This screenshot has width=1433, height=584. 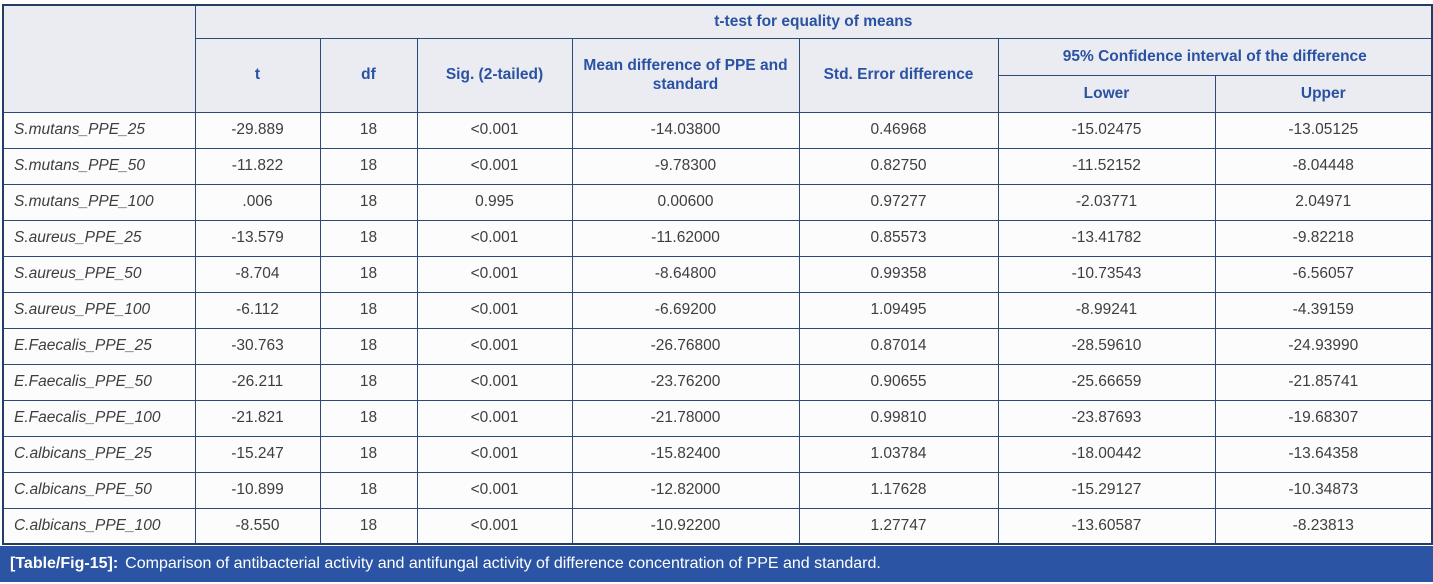 What do you see at coordinates (257, 238) in the screenshot?
I see `data-cell: -13.579` at bounding box center [257, 238].